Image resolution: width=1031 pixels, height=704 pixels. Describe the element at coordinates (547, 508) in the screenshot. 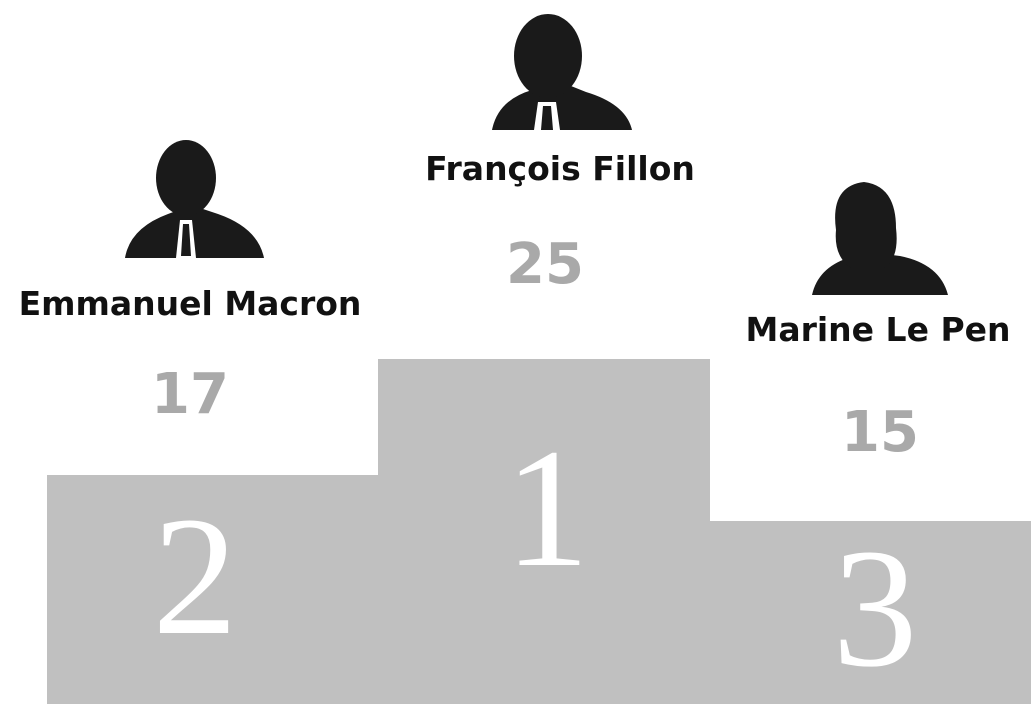

I see `place-number: 1` at that location.